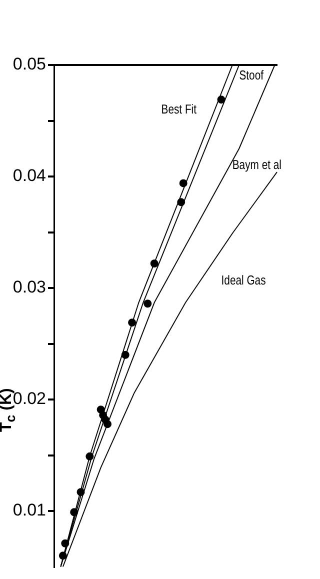 The height and width of the screenshot is (579, 320). Describe the element at coordinates (243, 280) in the screenshot. I see `series-label: Ideal Gas` at that location.